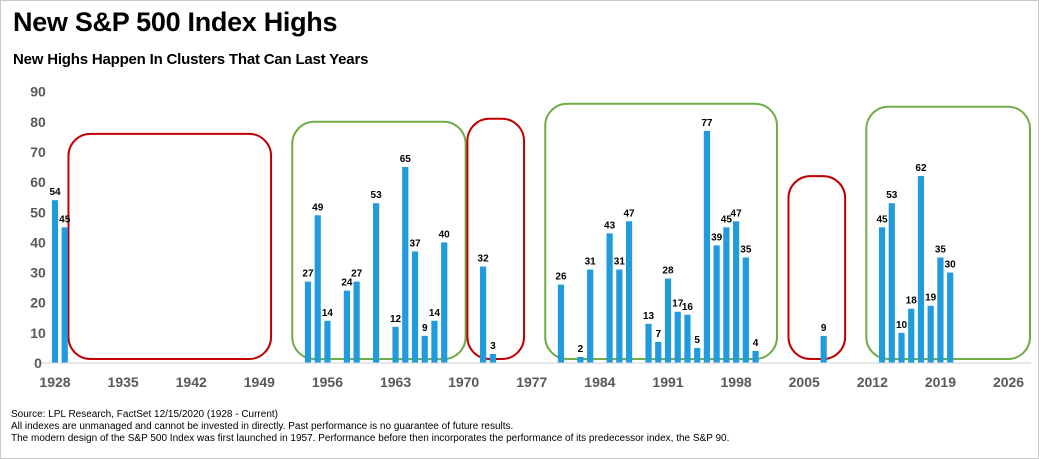 This screenshot has height=459, width=1039. I want to click on data-label: 18, so click(912, 301).